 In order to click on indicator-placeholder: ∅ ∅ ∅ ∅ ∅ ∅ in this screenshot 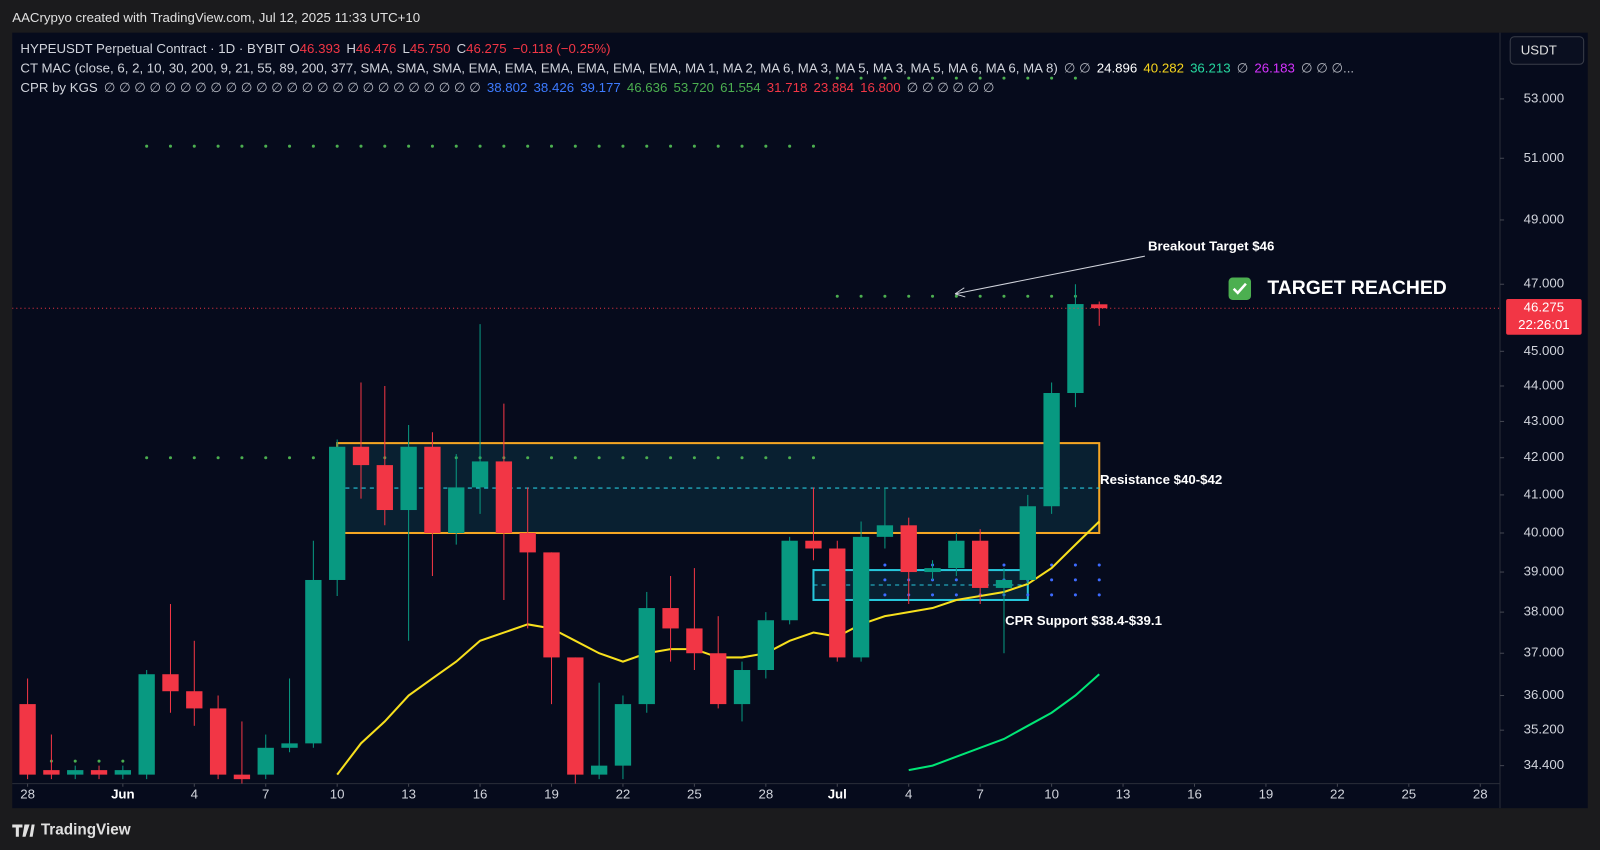, I will do `click(951, 86)`.